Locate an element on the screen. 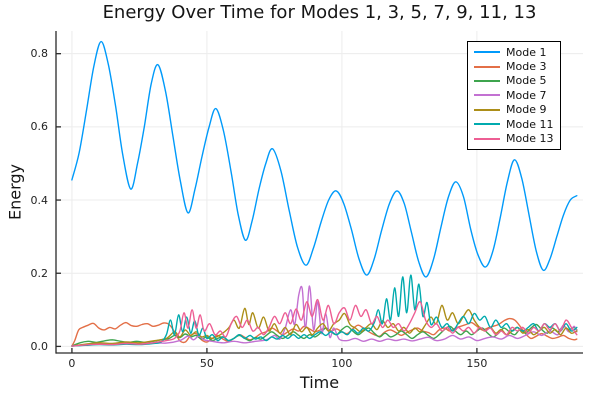  y-tick-label-0.4: 0.4 is located at coordinates (39, 200).